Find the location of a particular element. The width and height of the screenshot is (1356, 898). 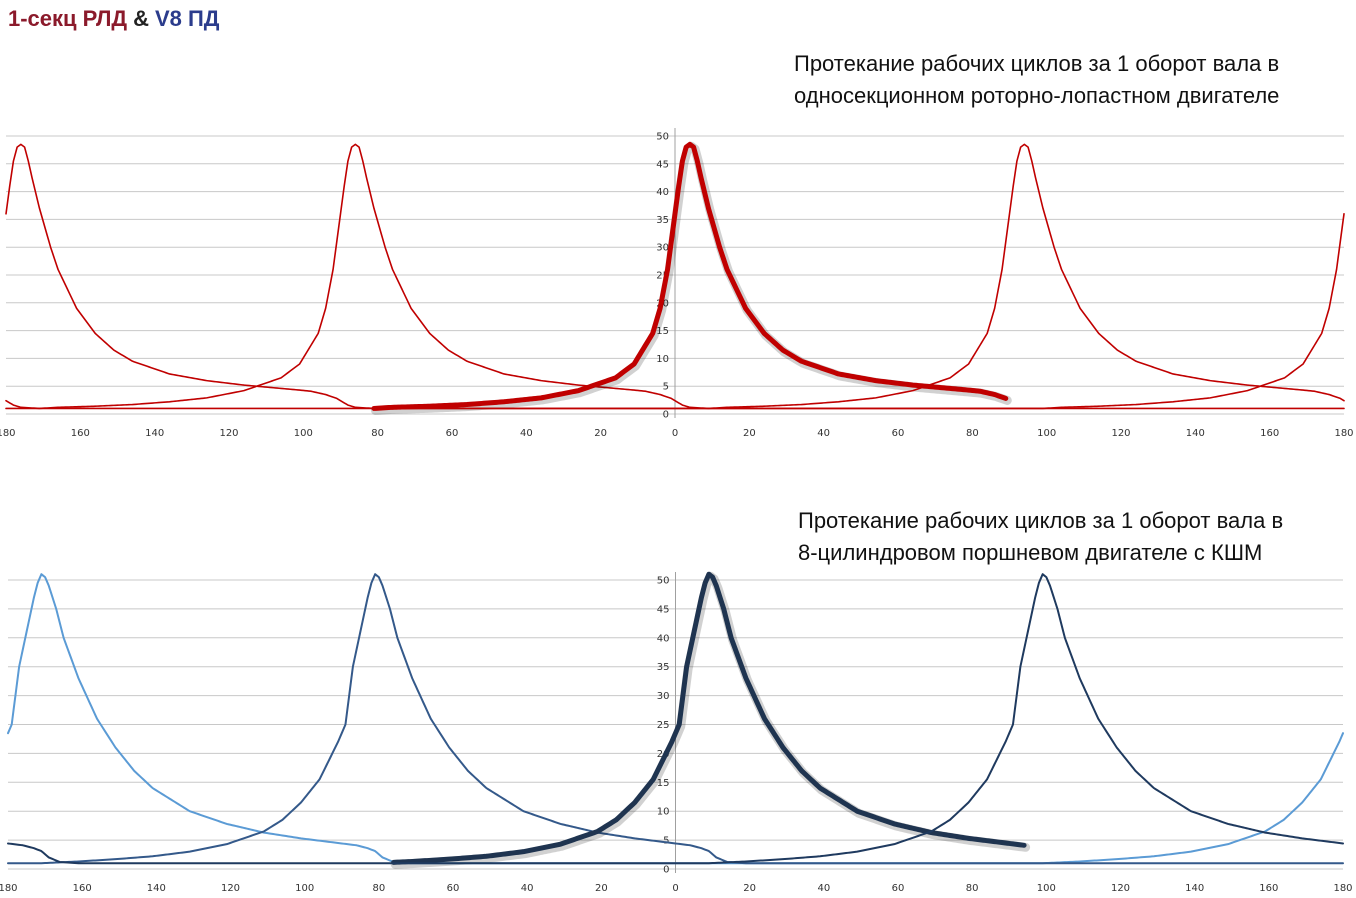

header: 1-секц РЛД & V8 ПД is located at coordinates (113, 19).